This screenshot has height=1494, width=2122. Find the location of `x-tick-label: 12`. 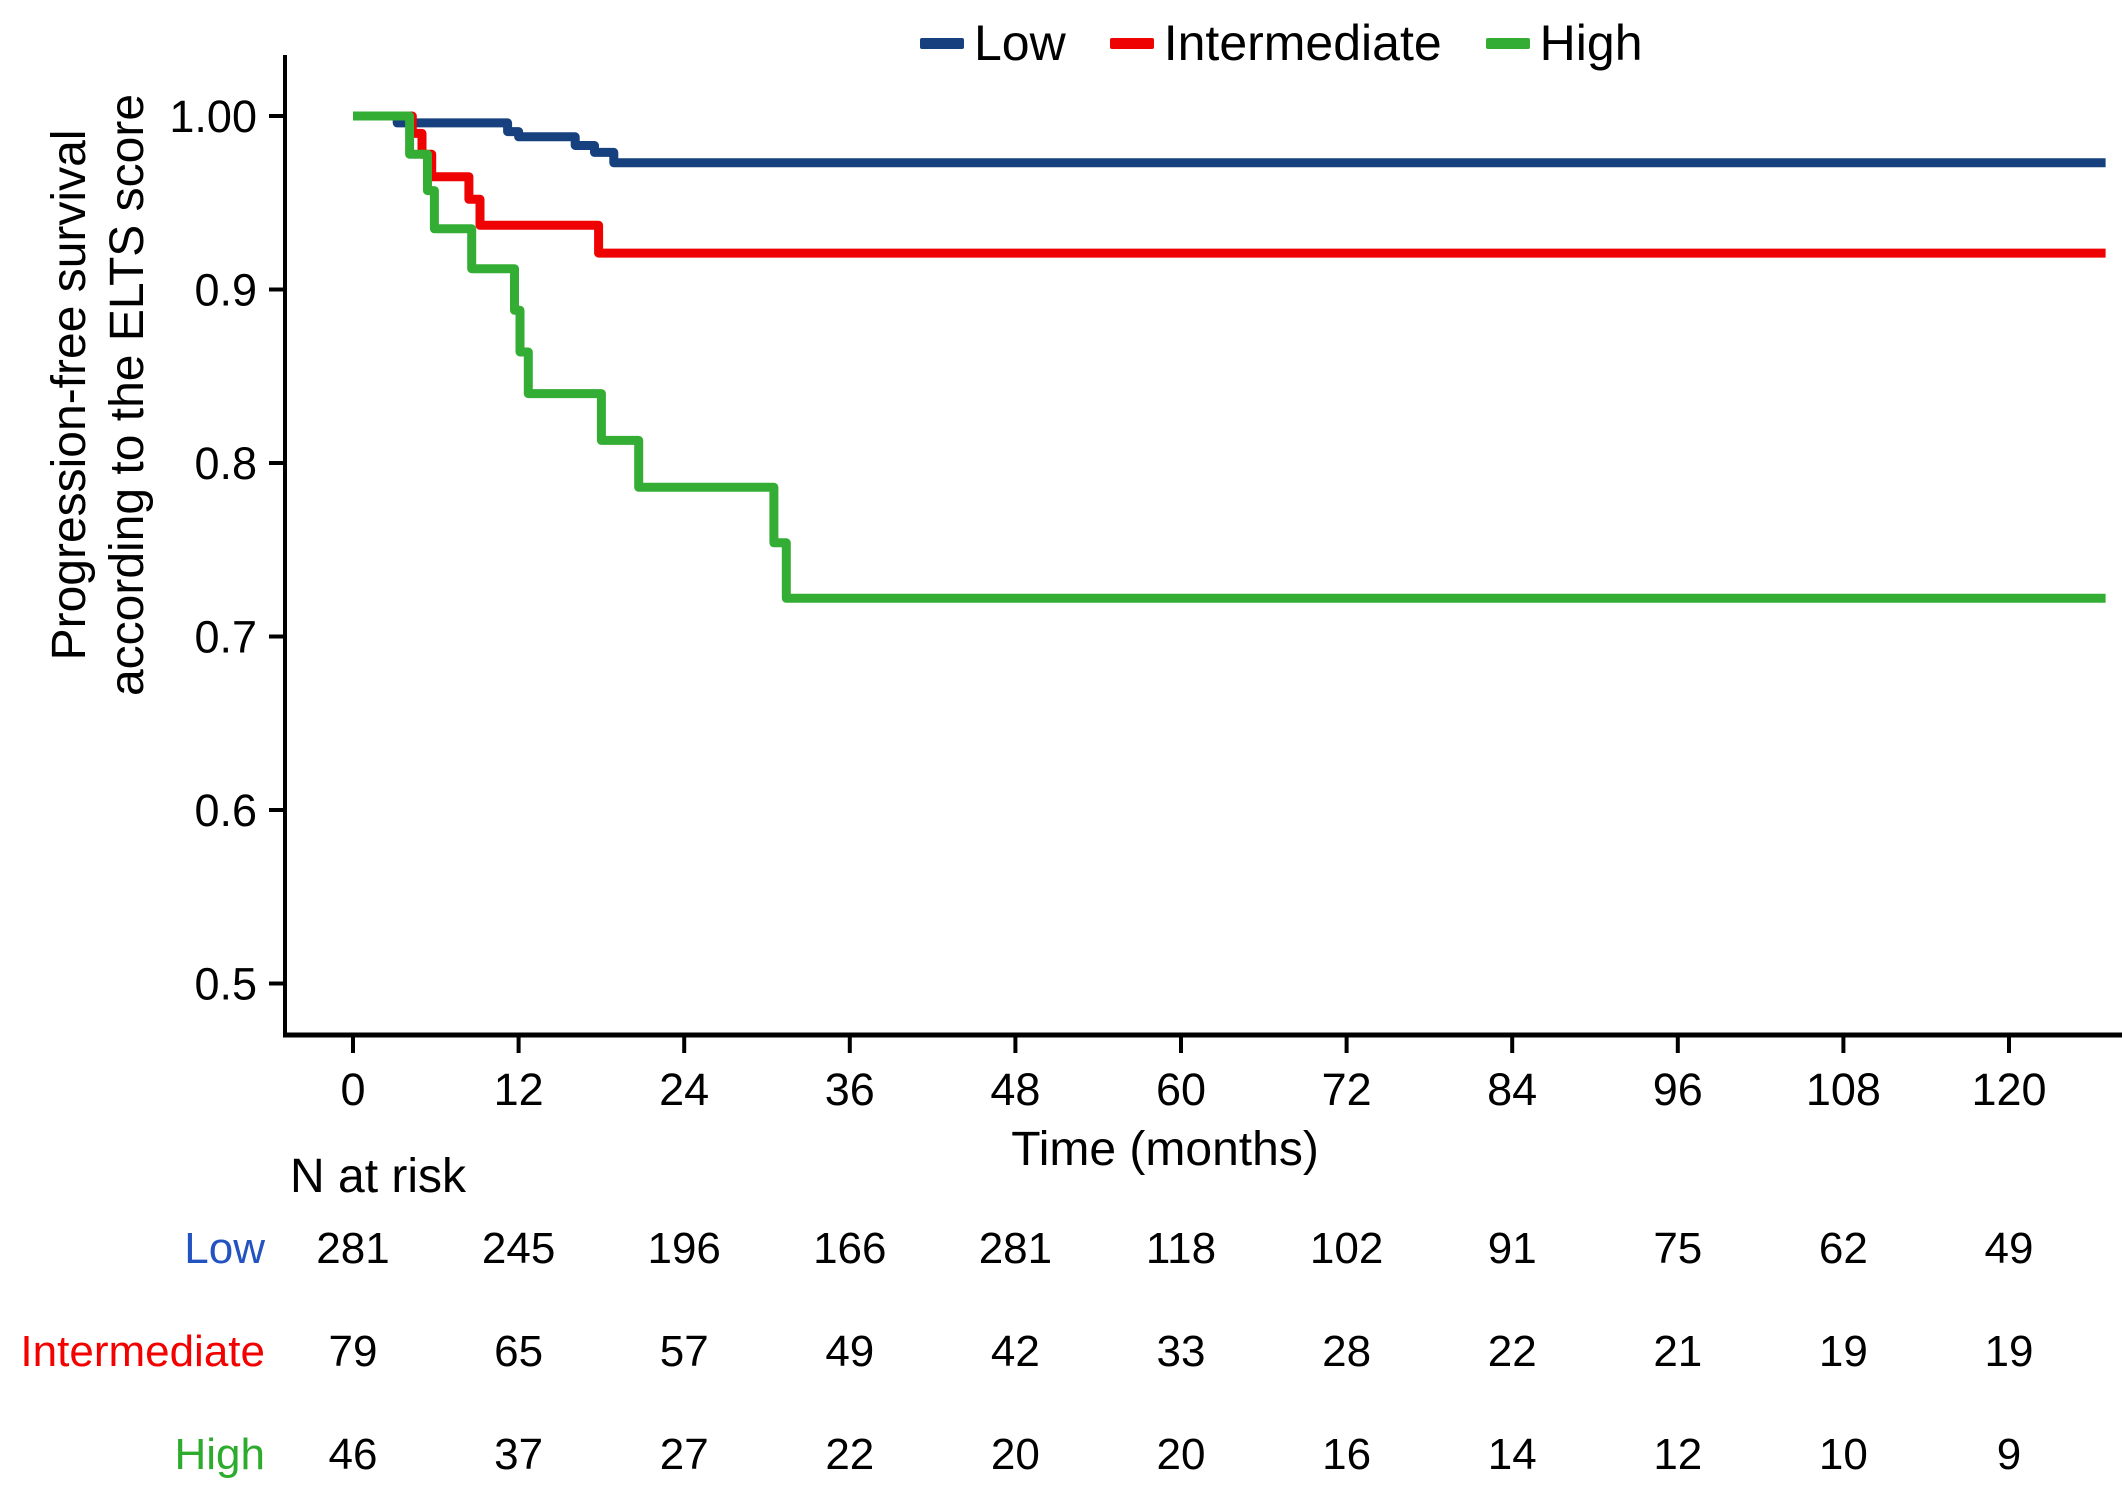

x-tick-label: 12 is located at coordinates (519, 1089).